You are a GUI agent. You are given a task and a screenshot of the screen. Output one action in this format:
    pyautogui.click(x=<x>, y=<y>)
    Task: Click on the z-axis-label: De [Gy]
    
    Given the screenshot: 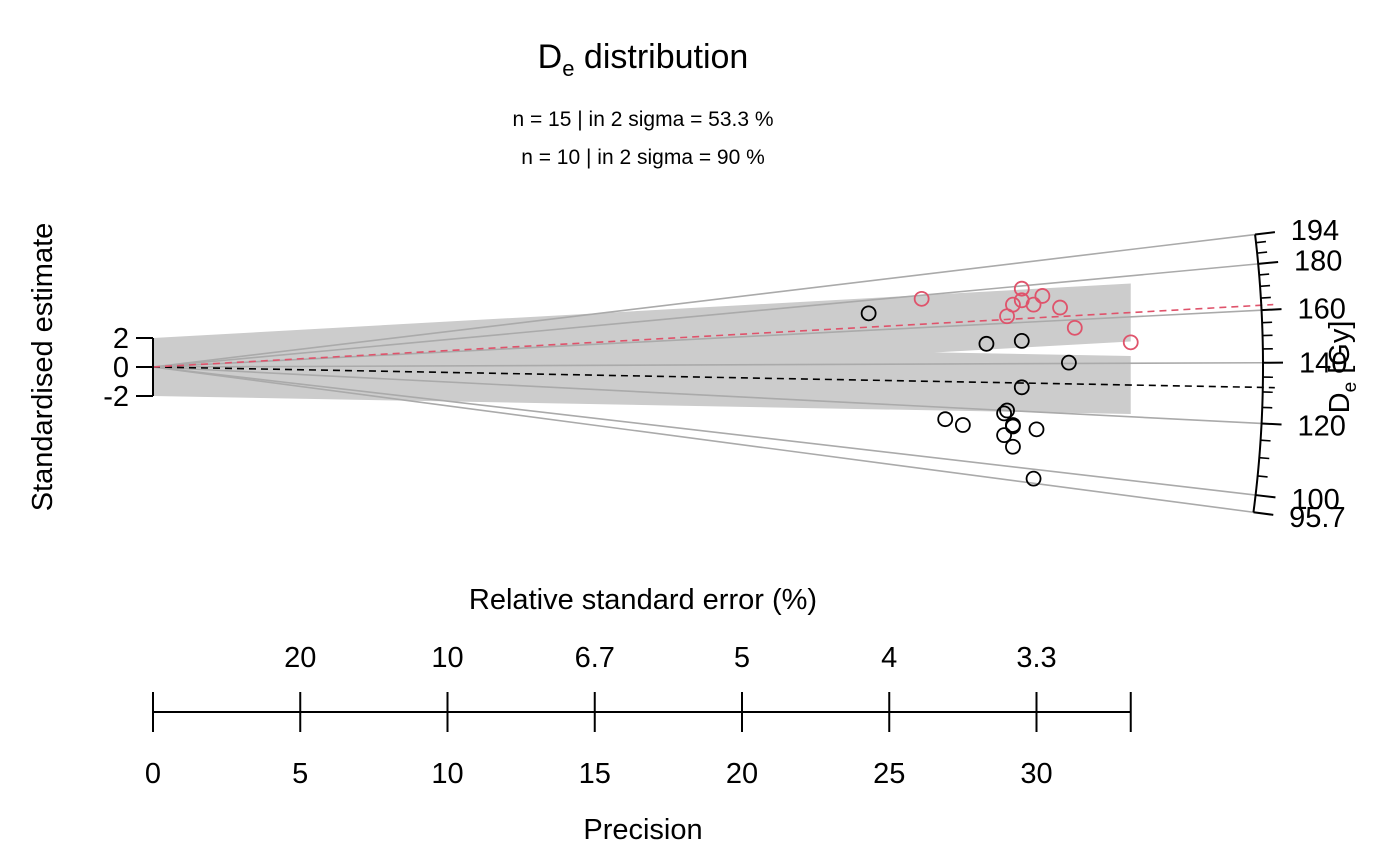 What is the action you would take?
    pyautogui.click(x=1342, y=367)
    